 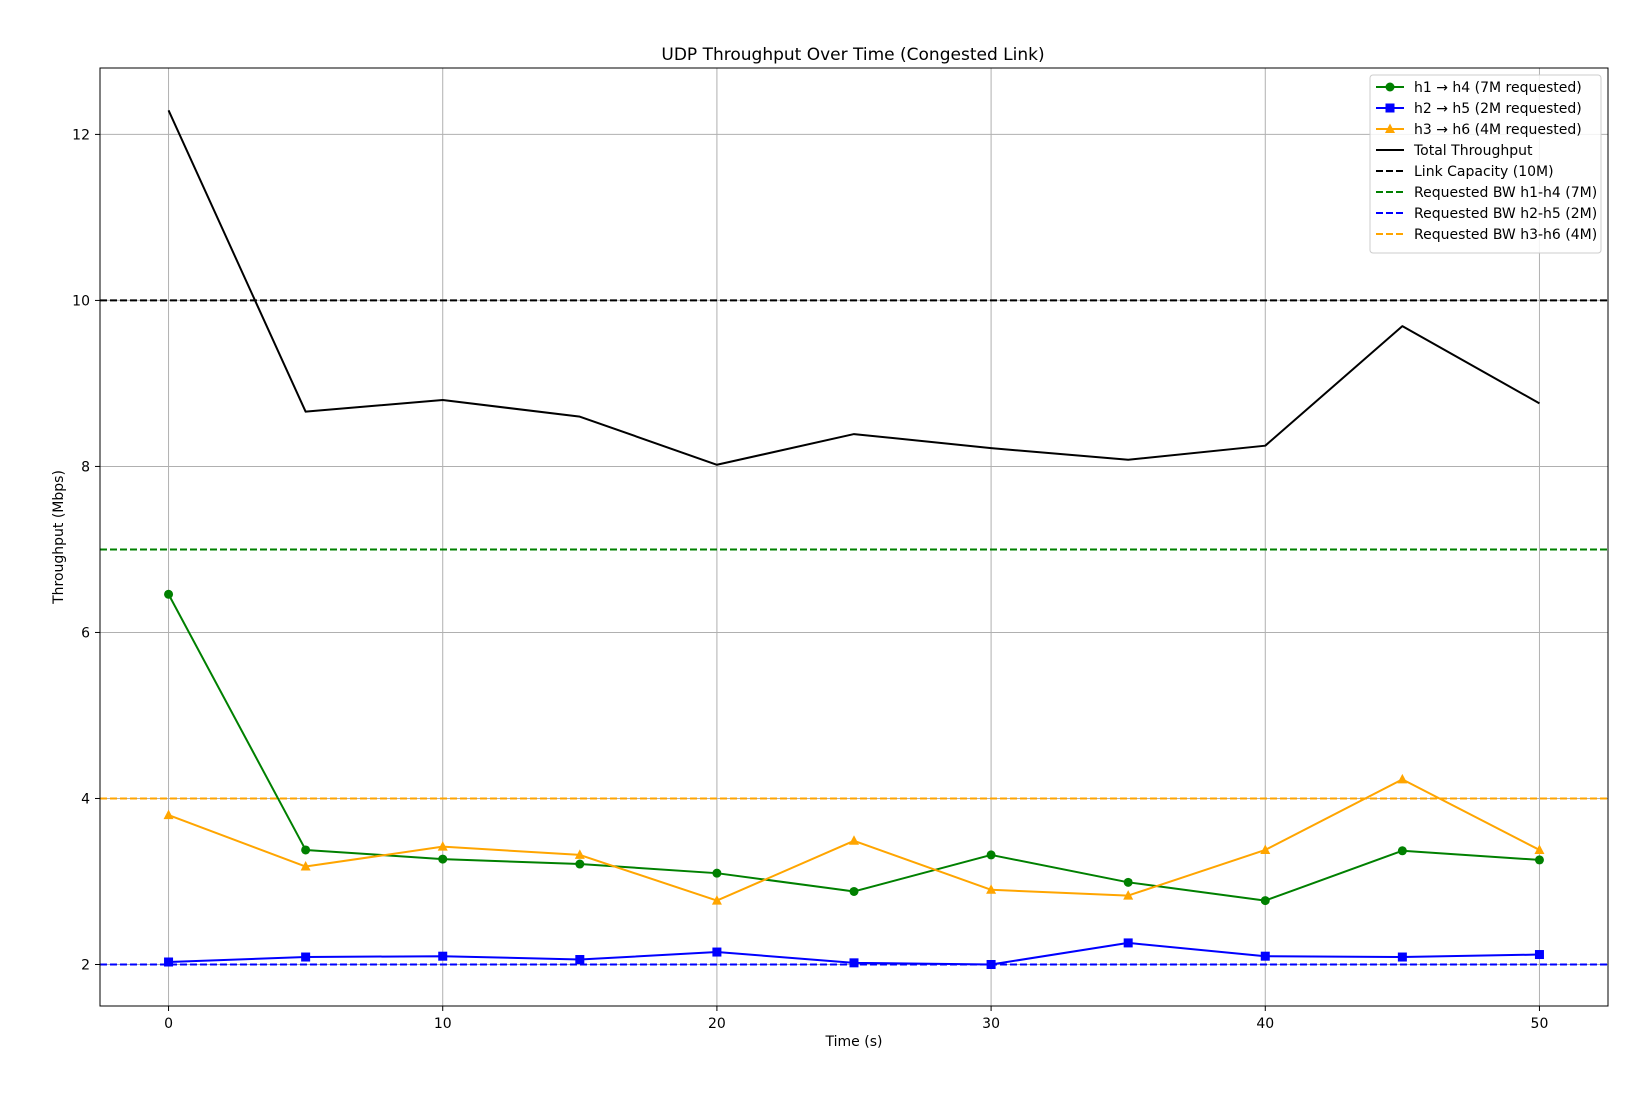 I want to click on legend-label: Requested BW h1-h4 (7M), so click(x=1505, y=193).